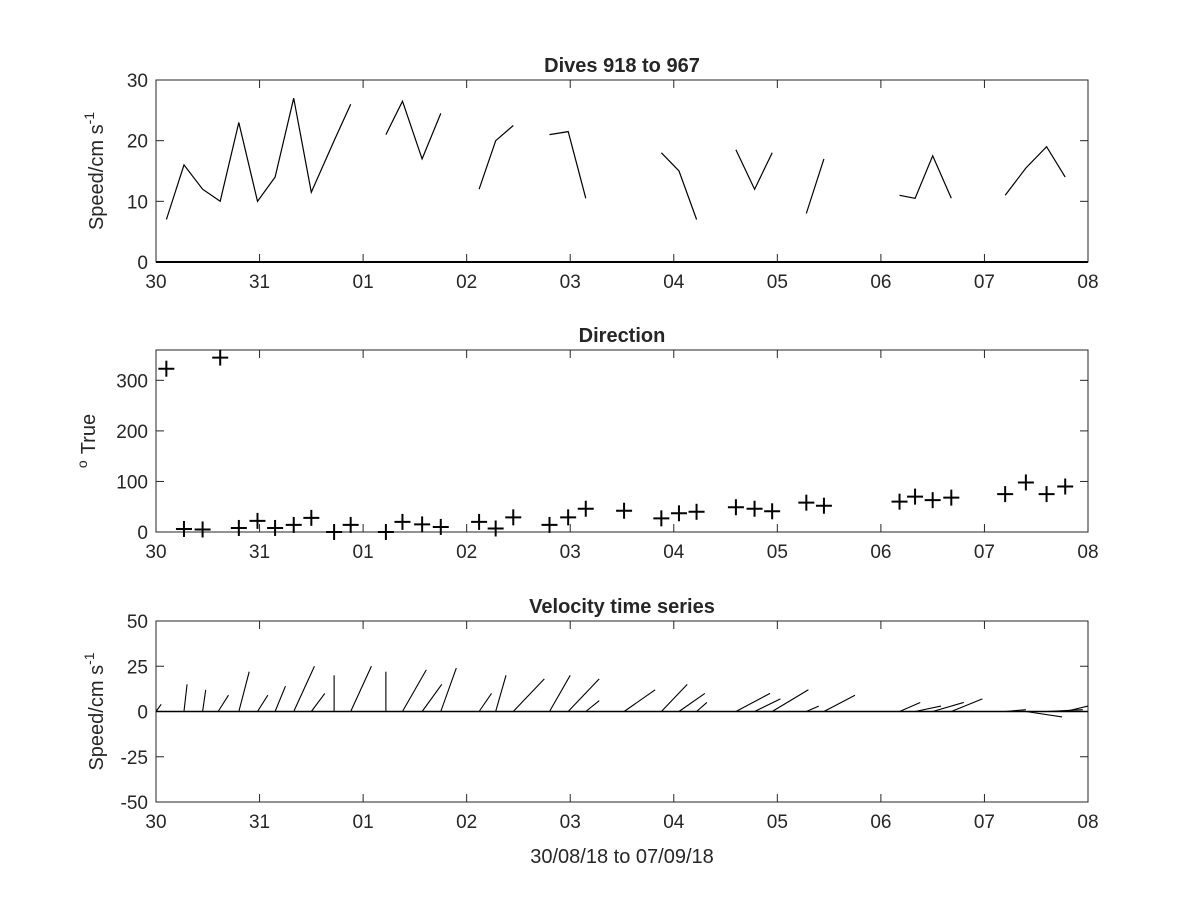 The height and width of the screenshot is (900, 1200). What do you see at coordinates (137, 667) in the screenshot?
I see `y-tick-label: 25` at bounding box center [137, 667].